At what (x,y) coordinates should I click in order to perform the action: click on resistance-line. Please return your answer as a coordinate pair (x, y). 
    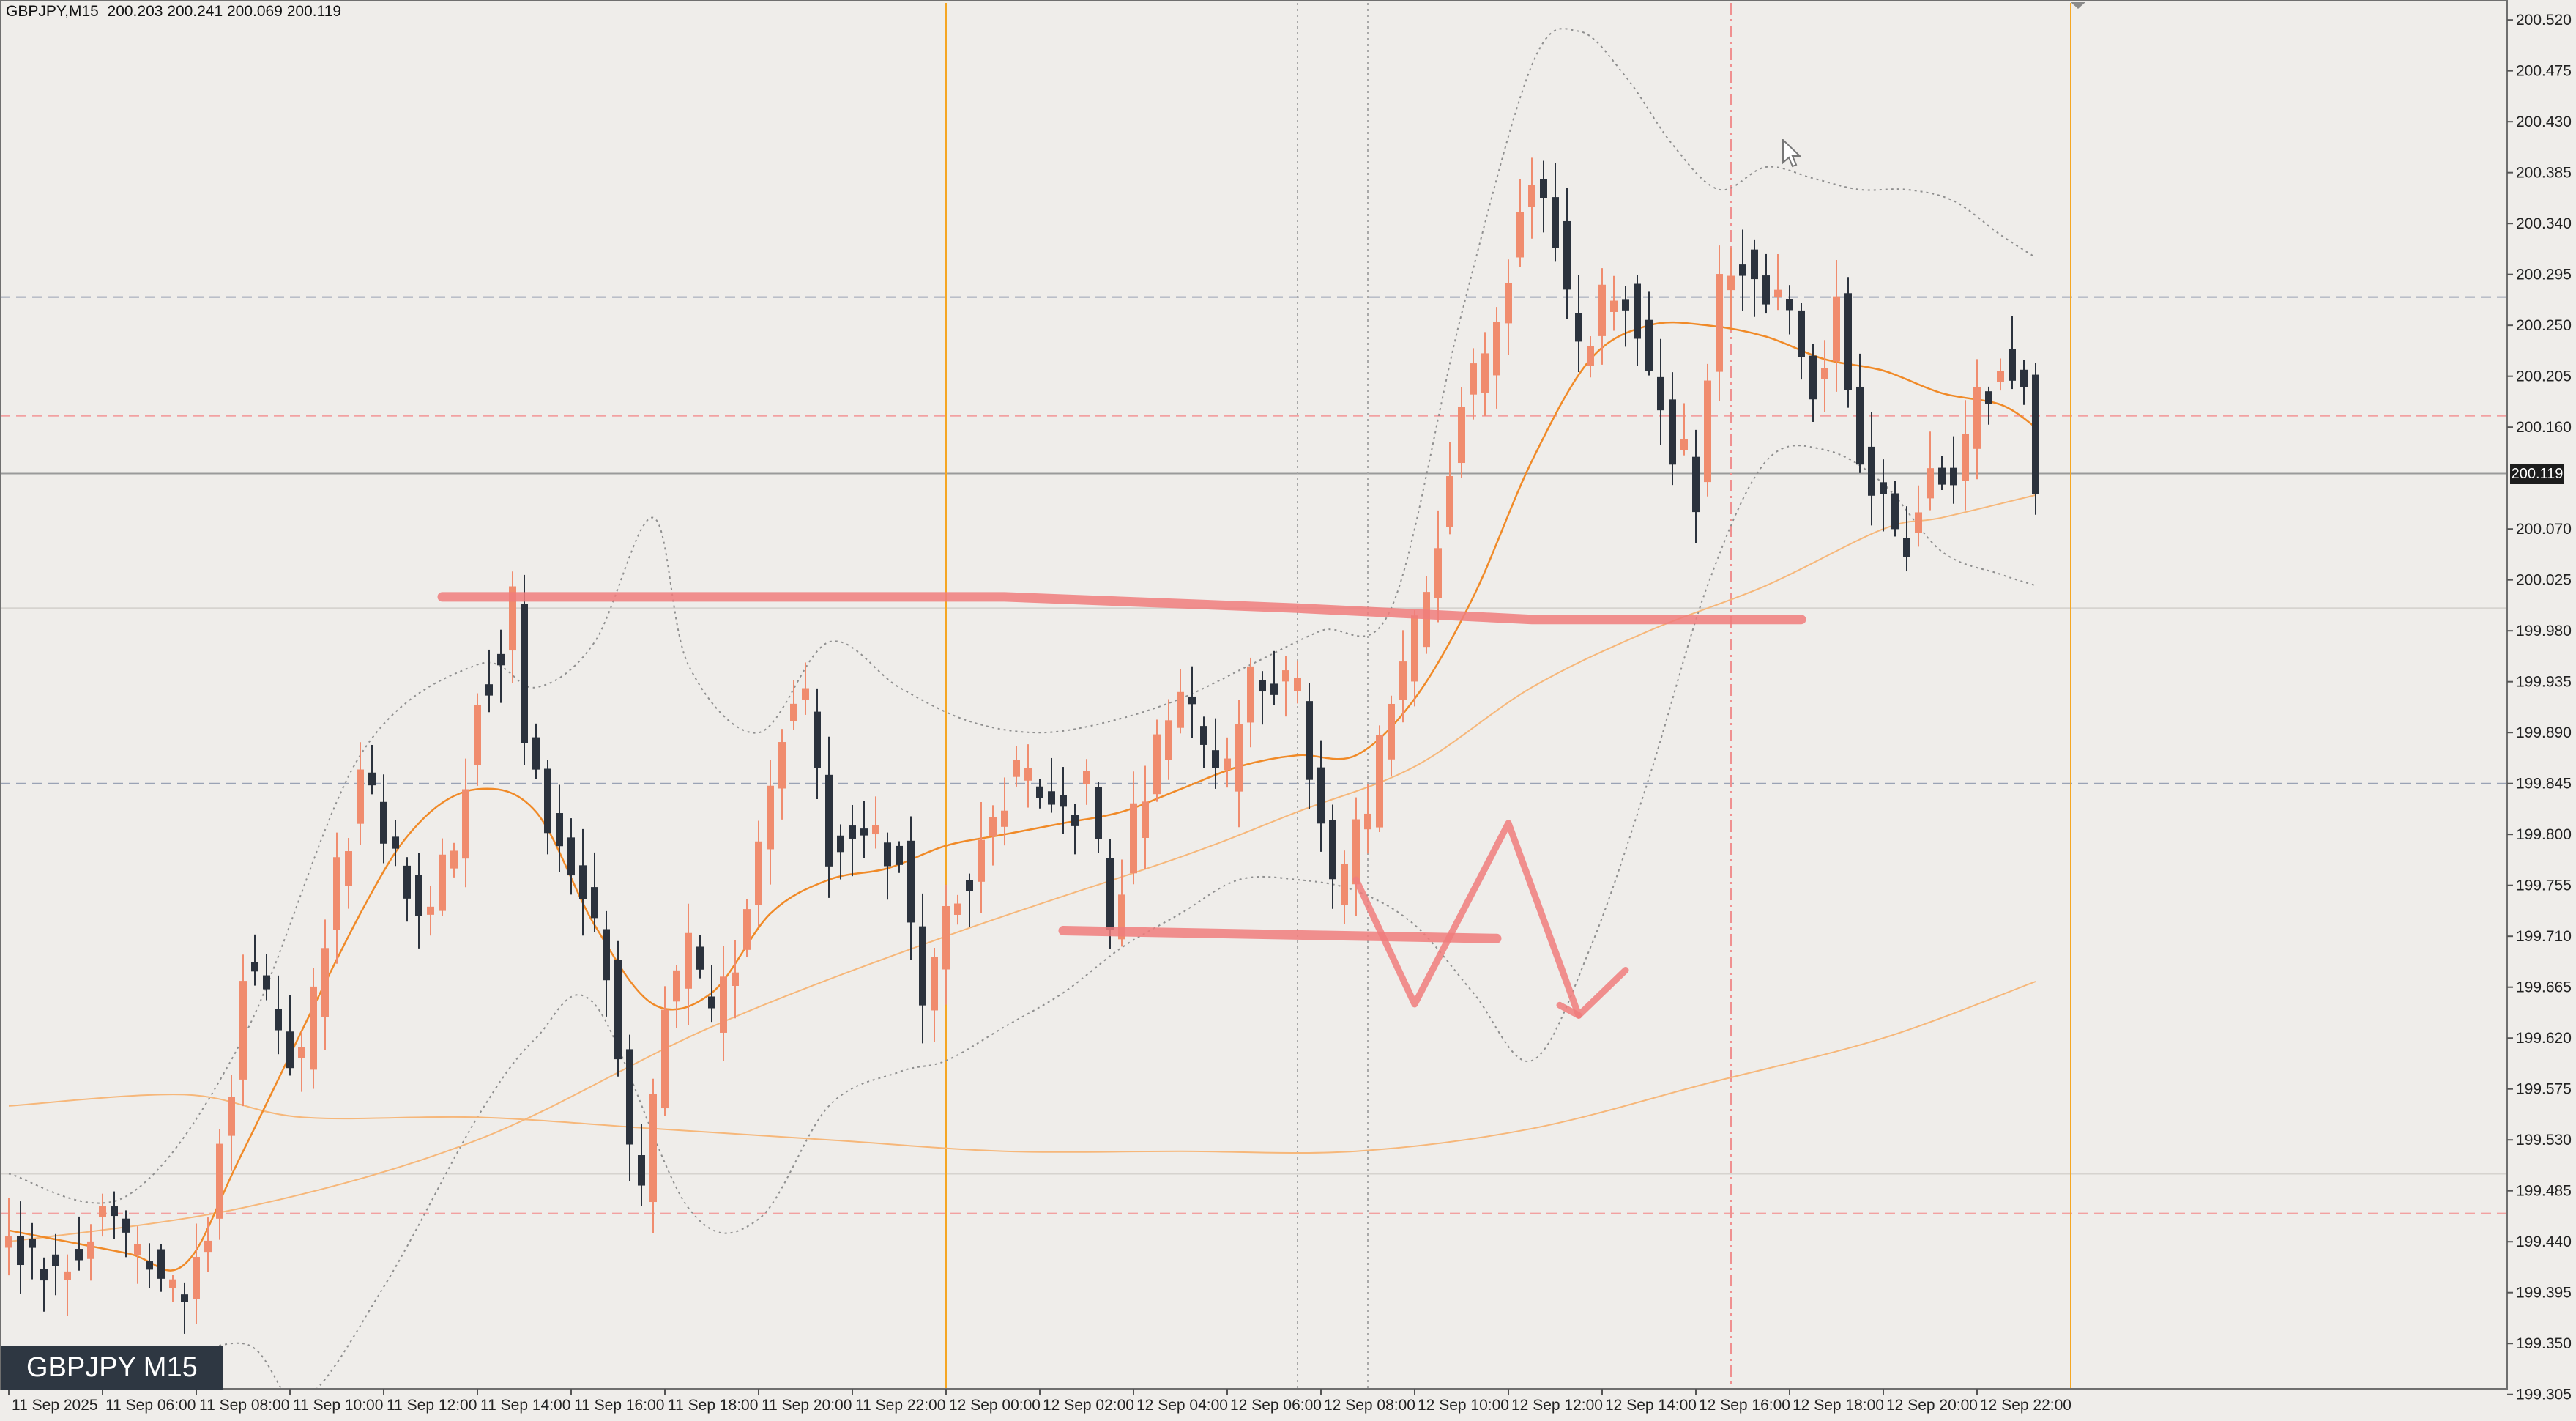
    Looking at the image, I should click on (1121, 608).